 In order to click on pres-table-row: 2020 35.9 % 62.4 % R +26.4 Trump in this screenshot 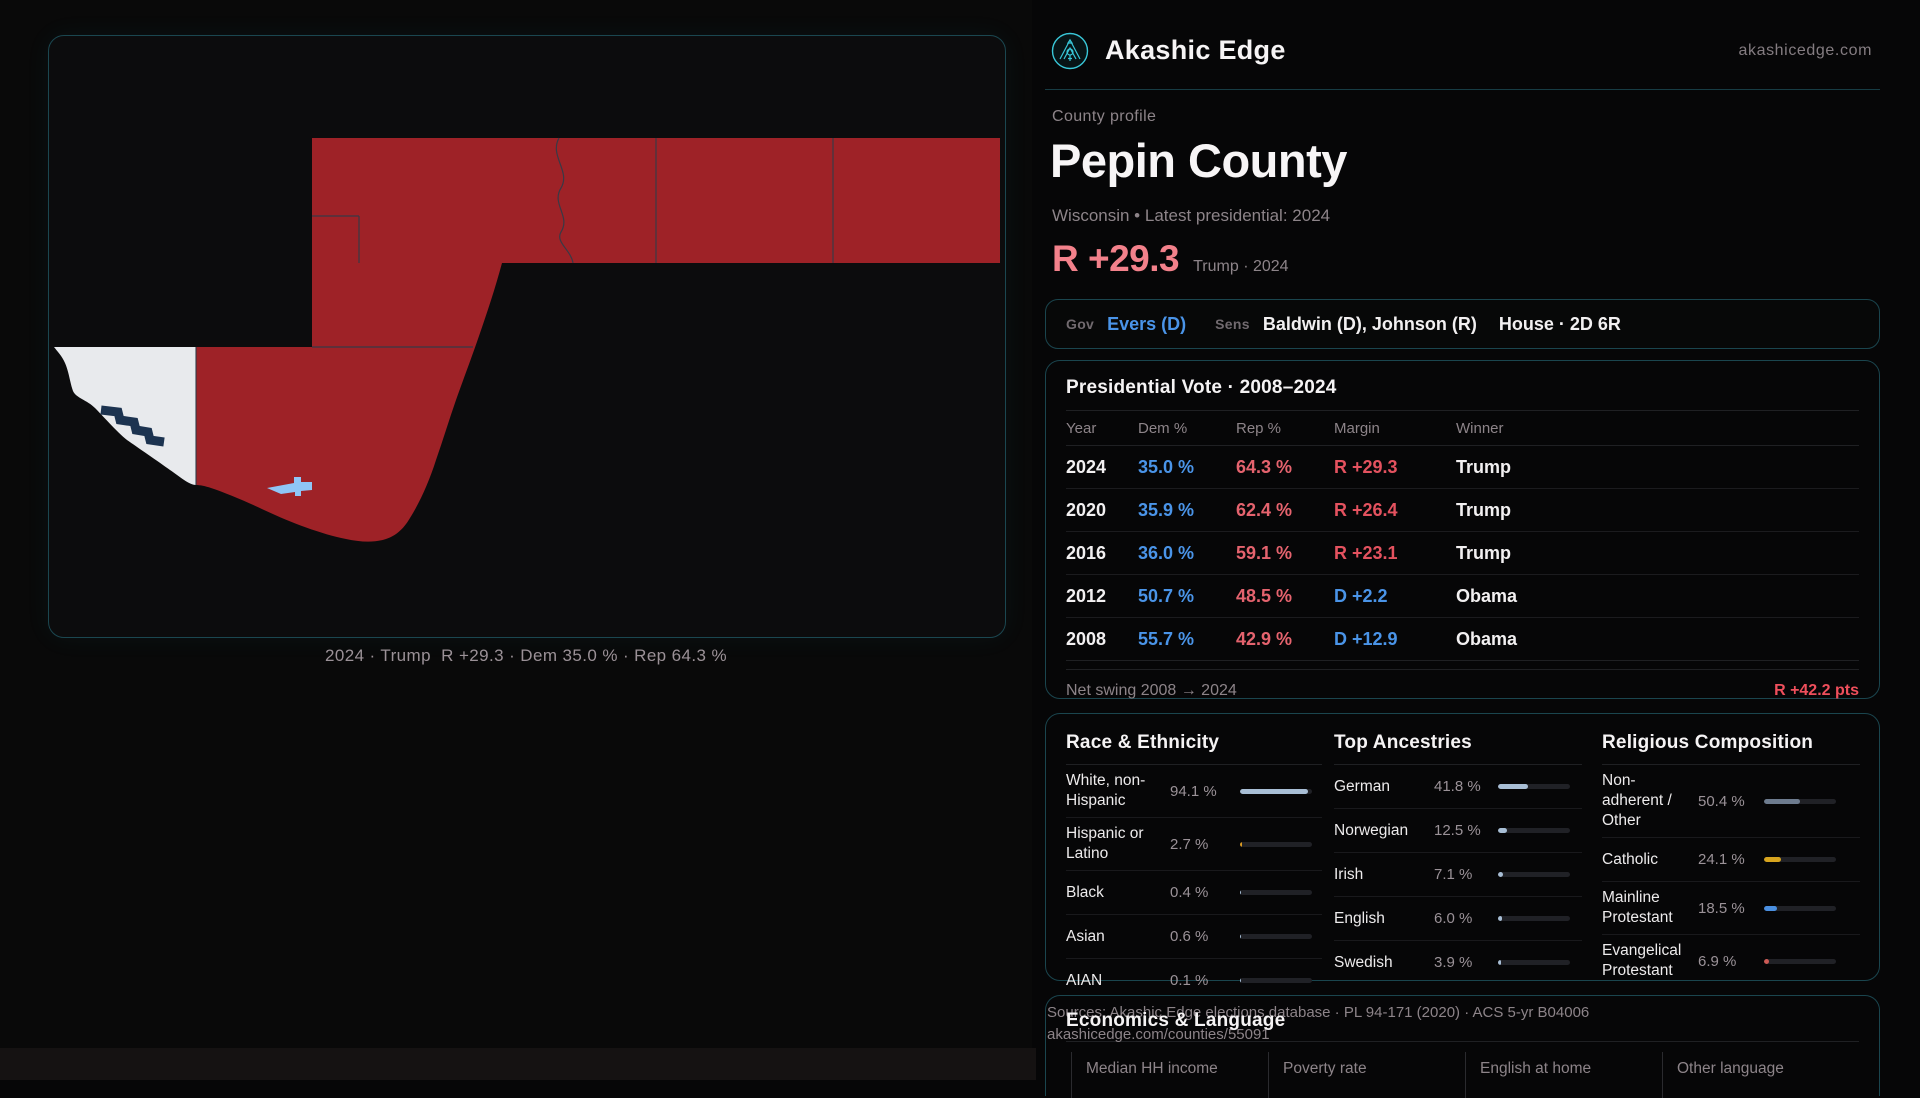, I will do `click(1462, 510)`.